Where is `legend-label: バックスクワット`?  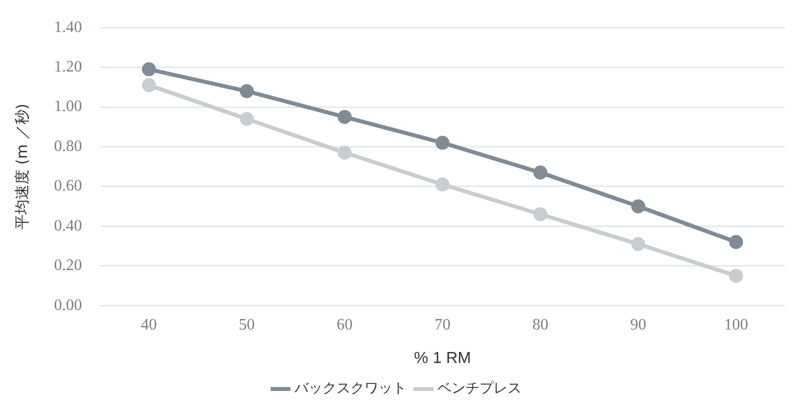
legend-label: バックスクワット is located at coordinates (350, 388).